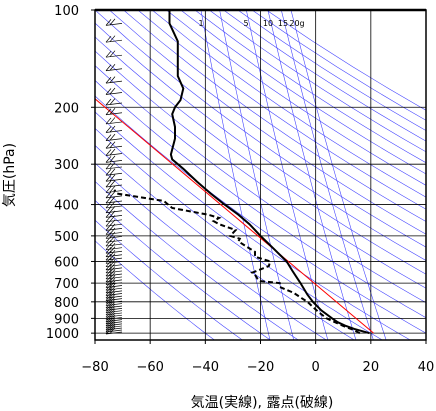 Image resolution: width=436 pixels, height=411 pixels. Describe the element at coordinates (66, 206) in the screenshot. I see `y-tick-label: 400` at that location.